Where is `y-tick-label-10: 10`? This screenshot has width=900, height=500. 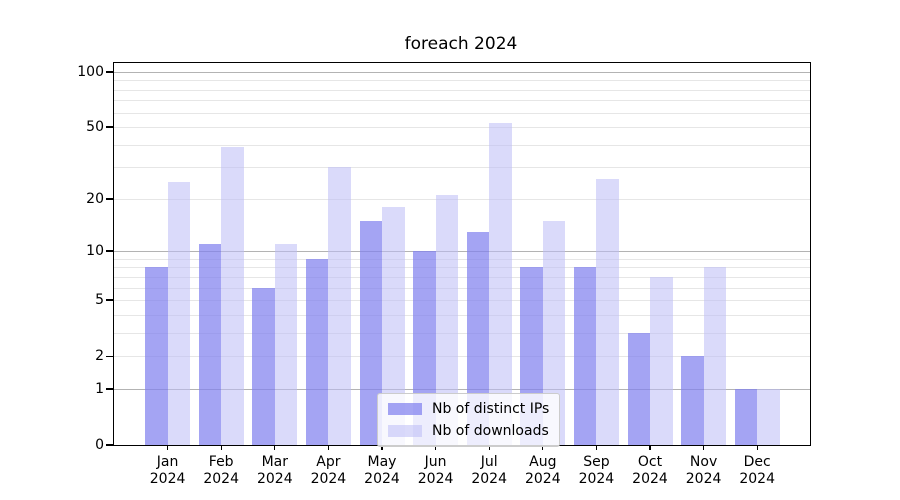 y-tick-label-10: 10 is located at coordinates (95, 251).